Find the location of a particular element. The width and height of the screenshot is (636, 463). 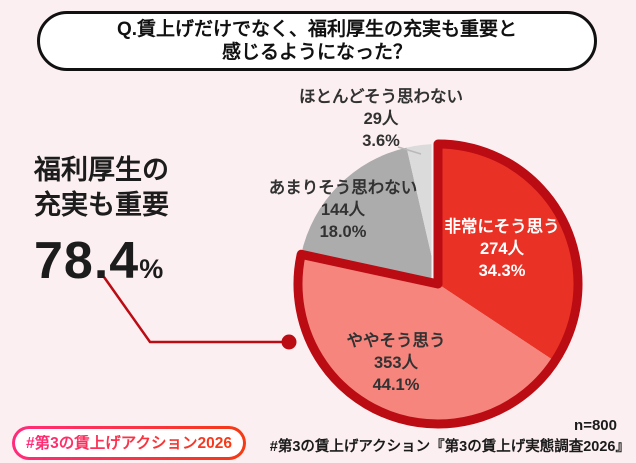

sample-size-label: n=800 is located at coordinates (595, 425).